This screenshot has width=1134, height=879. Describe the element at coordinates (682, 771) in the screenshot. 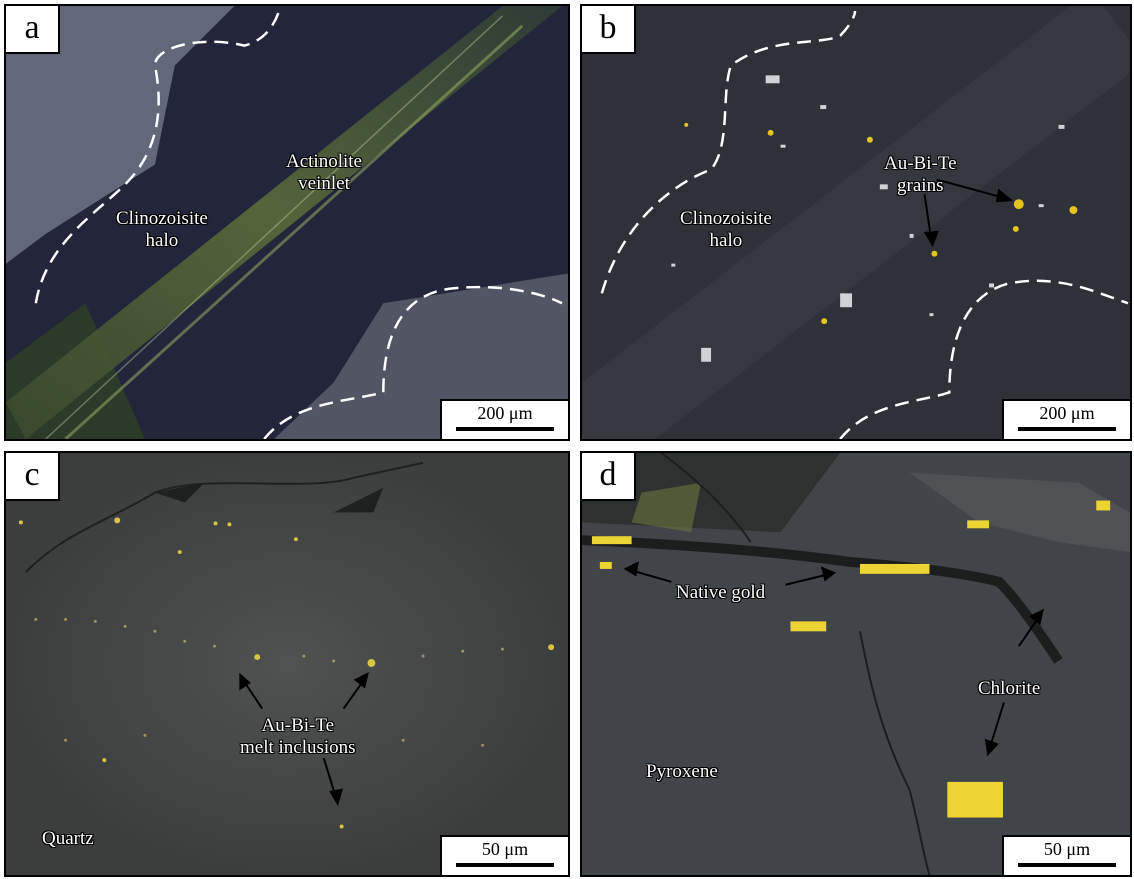

I see `pyroxene-label: Pyroxene` at that location.